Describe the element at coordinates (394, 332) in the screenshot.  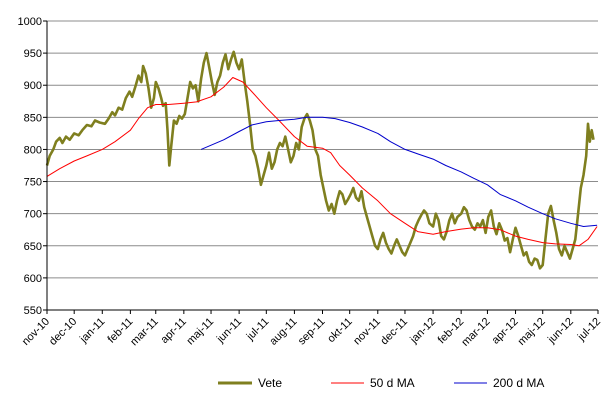
I see `x-tick-label-dec-11: dec-11` at that location.